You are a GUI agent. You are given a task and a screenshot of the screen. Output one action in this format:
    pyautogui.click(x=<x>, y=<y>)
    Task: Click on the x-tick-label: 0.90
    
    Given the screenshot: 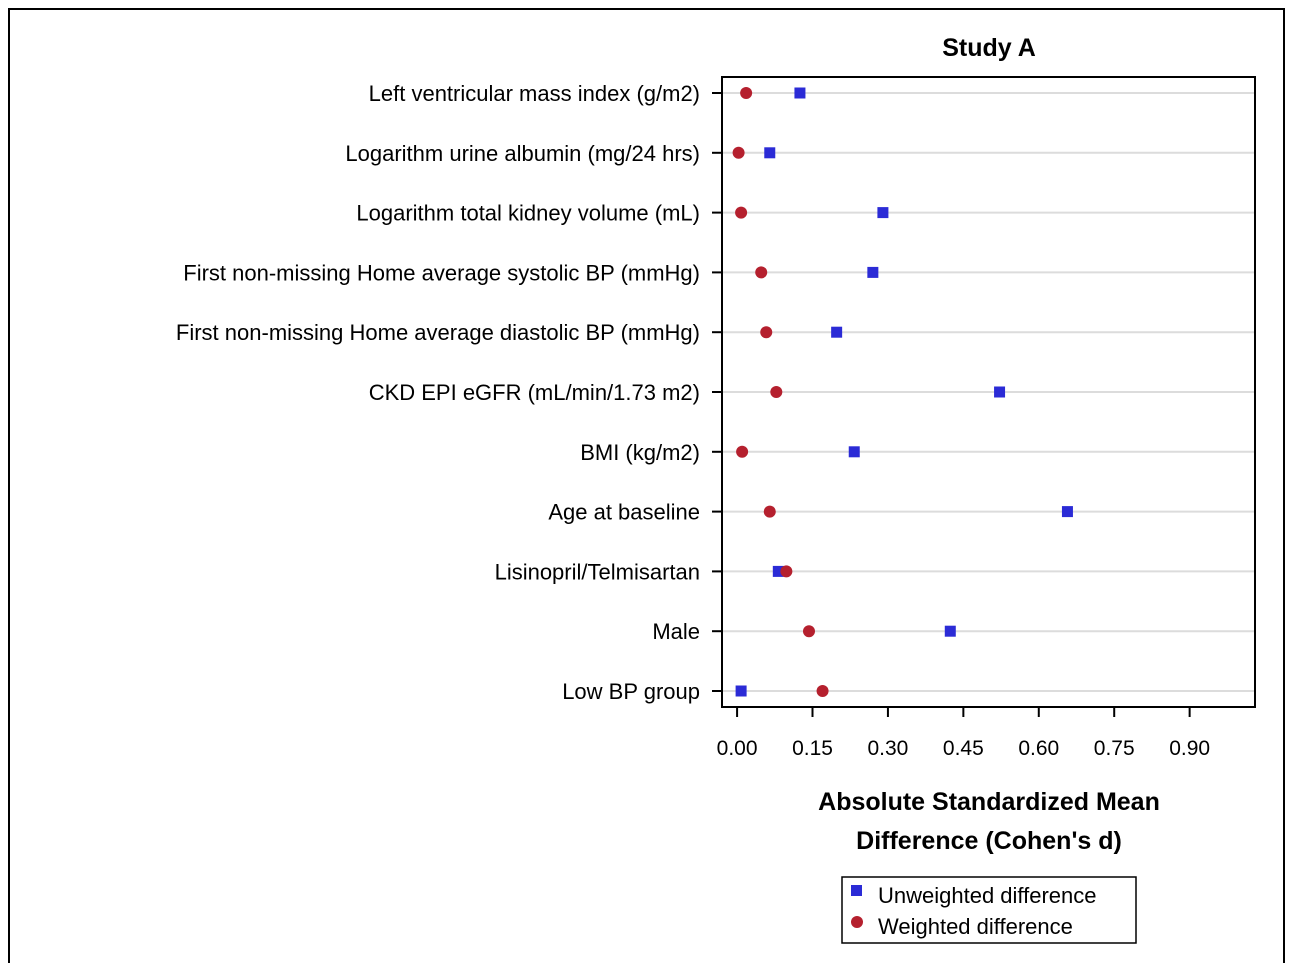 What is the action you would take?
    pyautogui.click(x=1189, y=748)
    